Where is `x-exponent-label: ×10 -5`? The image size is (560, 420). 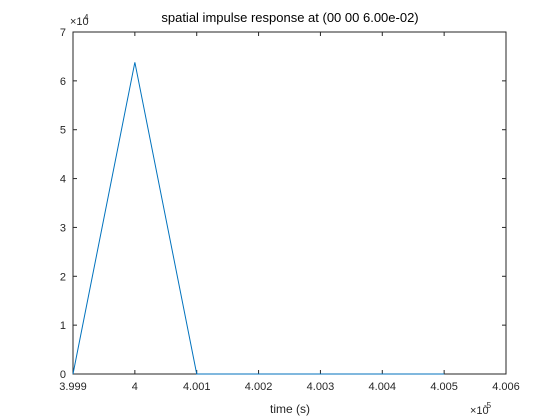 x-exponent-label: ×10 -5 is located at coordinates (481, 409).